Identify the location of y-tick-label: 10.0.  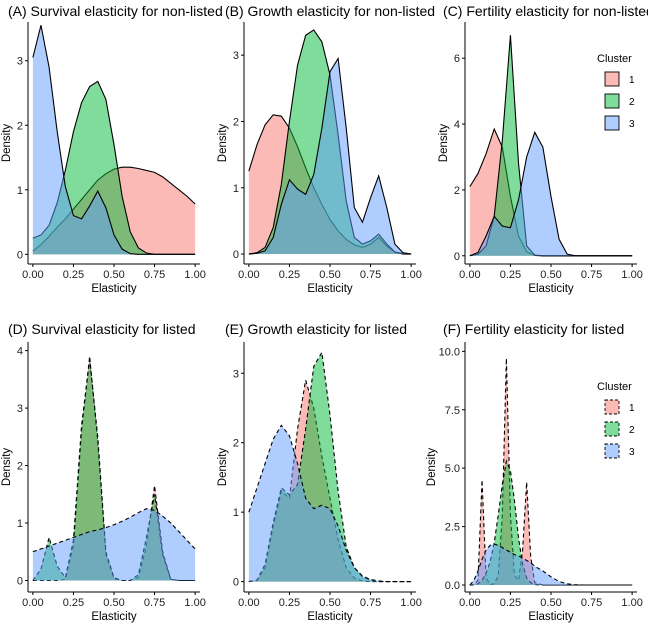
(449, 352).